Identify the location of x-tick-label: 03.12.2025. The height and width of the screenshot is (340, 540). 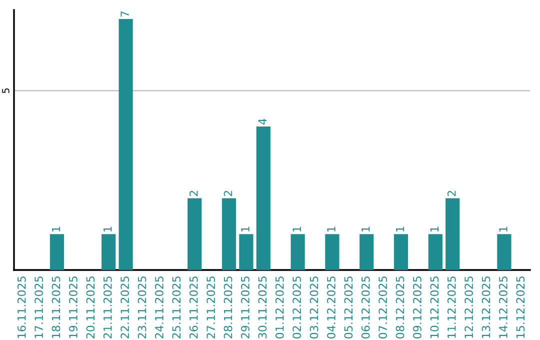
(314, 307).